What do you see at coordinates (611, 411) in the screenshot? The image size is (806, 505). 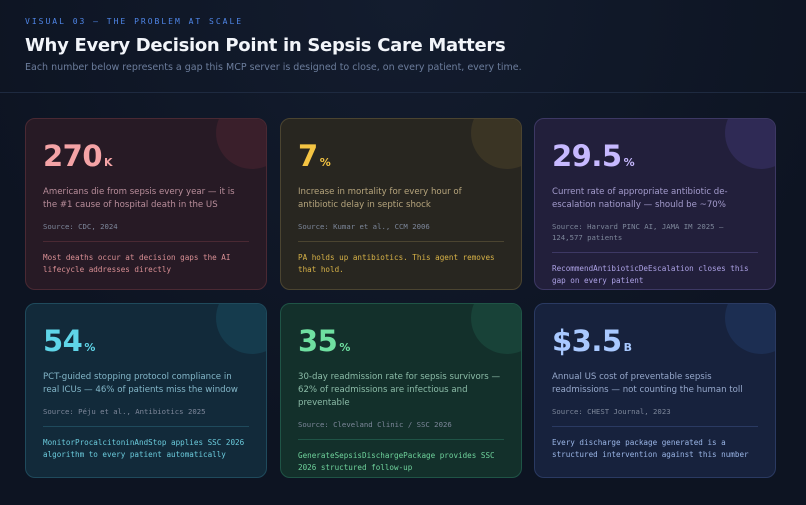 I see `stat-source: Source: CHEST Journal, 2023` at bounding box center [611, 411].